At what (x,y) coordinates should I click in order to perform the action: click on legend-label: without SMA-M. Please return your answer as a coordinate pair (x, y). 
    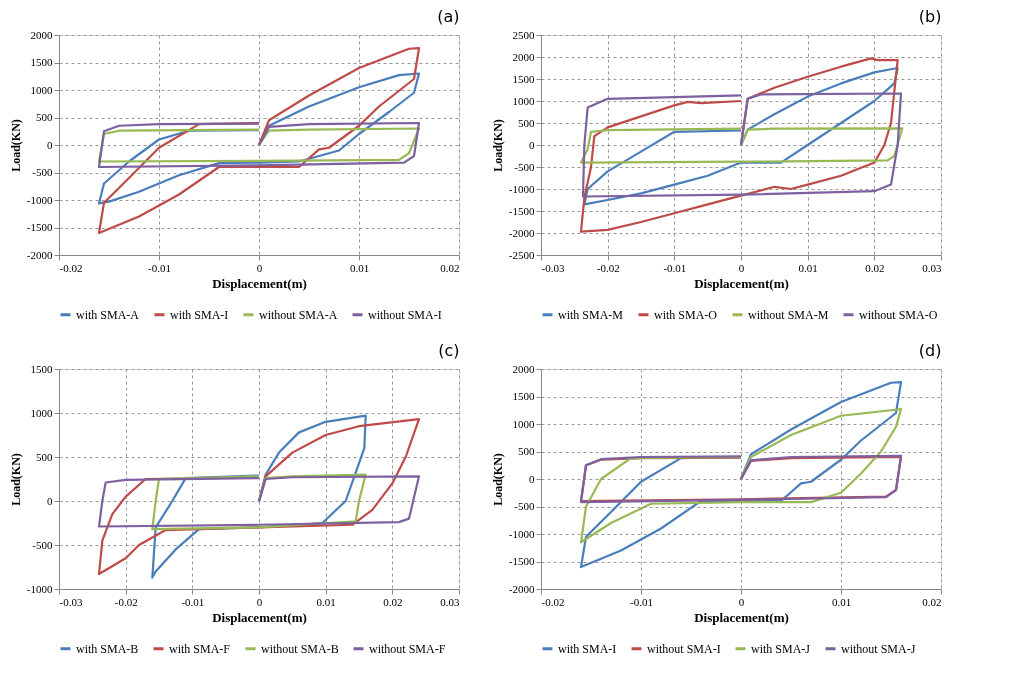
    Looking at the image, I should click on (788, 314).